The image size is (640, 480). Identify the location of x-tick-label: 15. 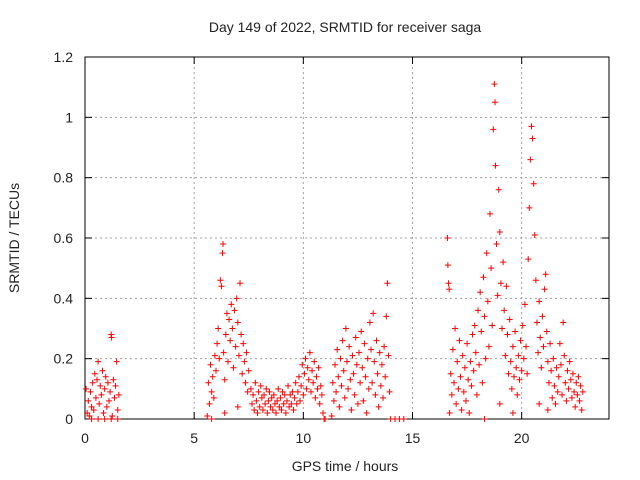
(413, 438).